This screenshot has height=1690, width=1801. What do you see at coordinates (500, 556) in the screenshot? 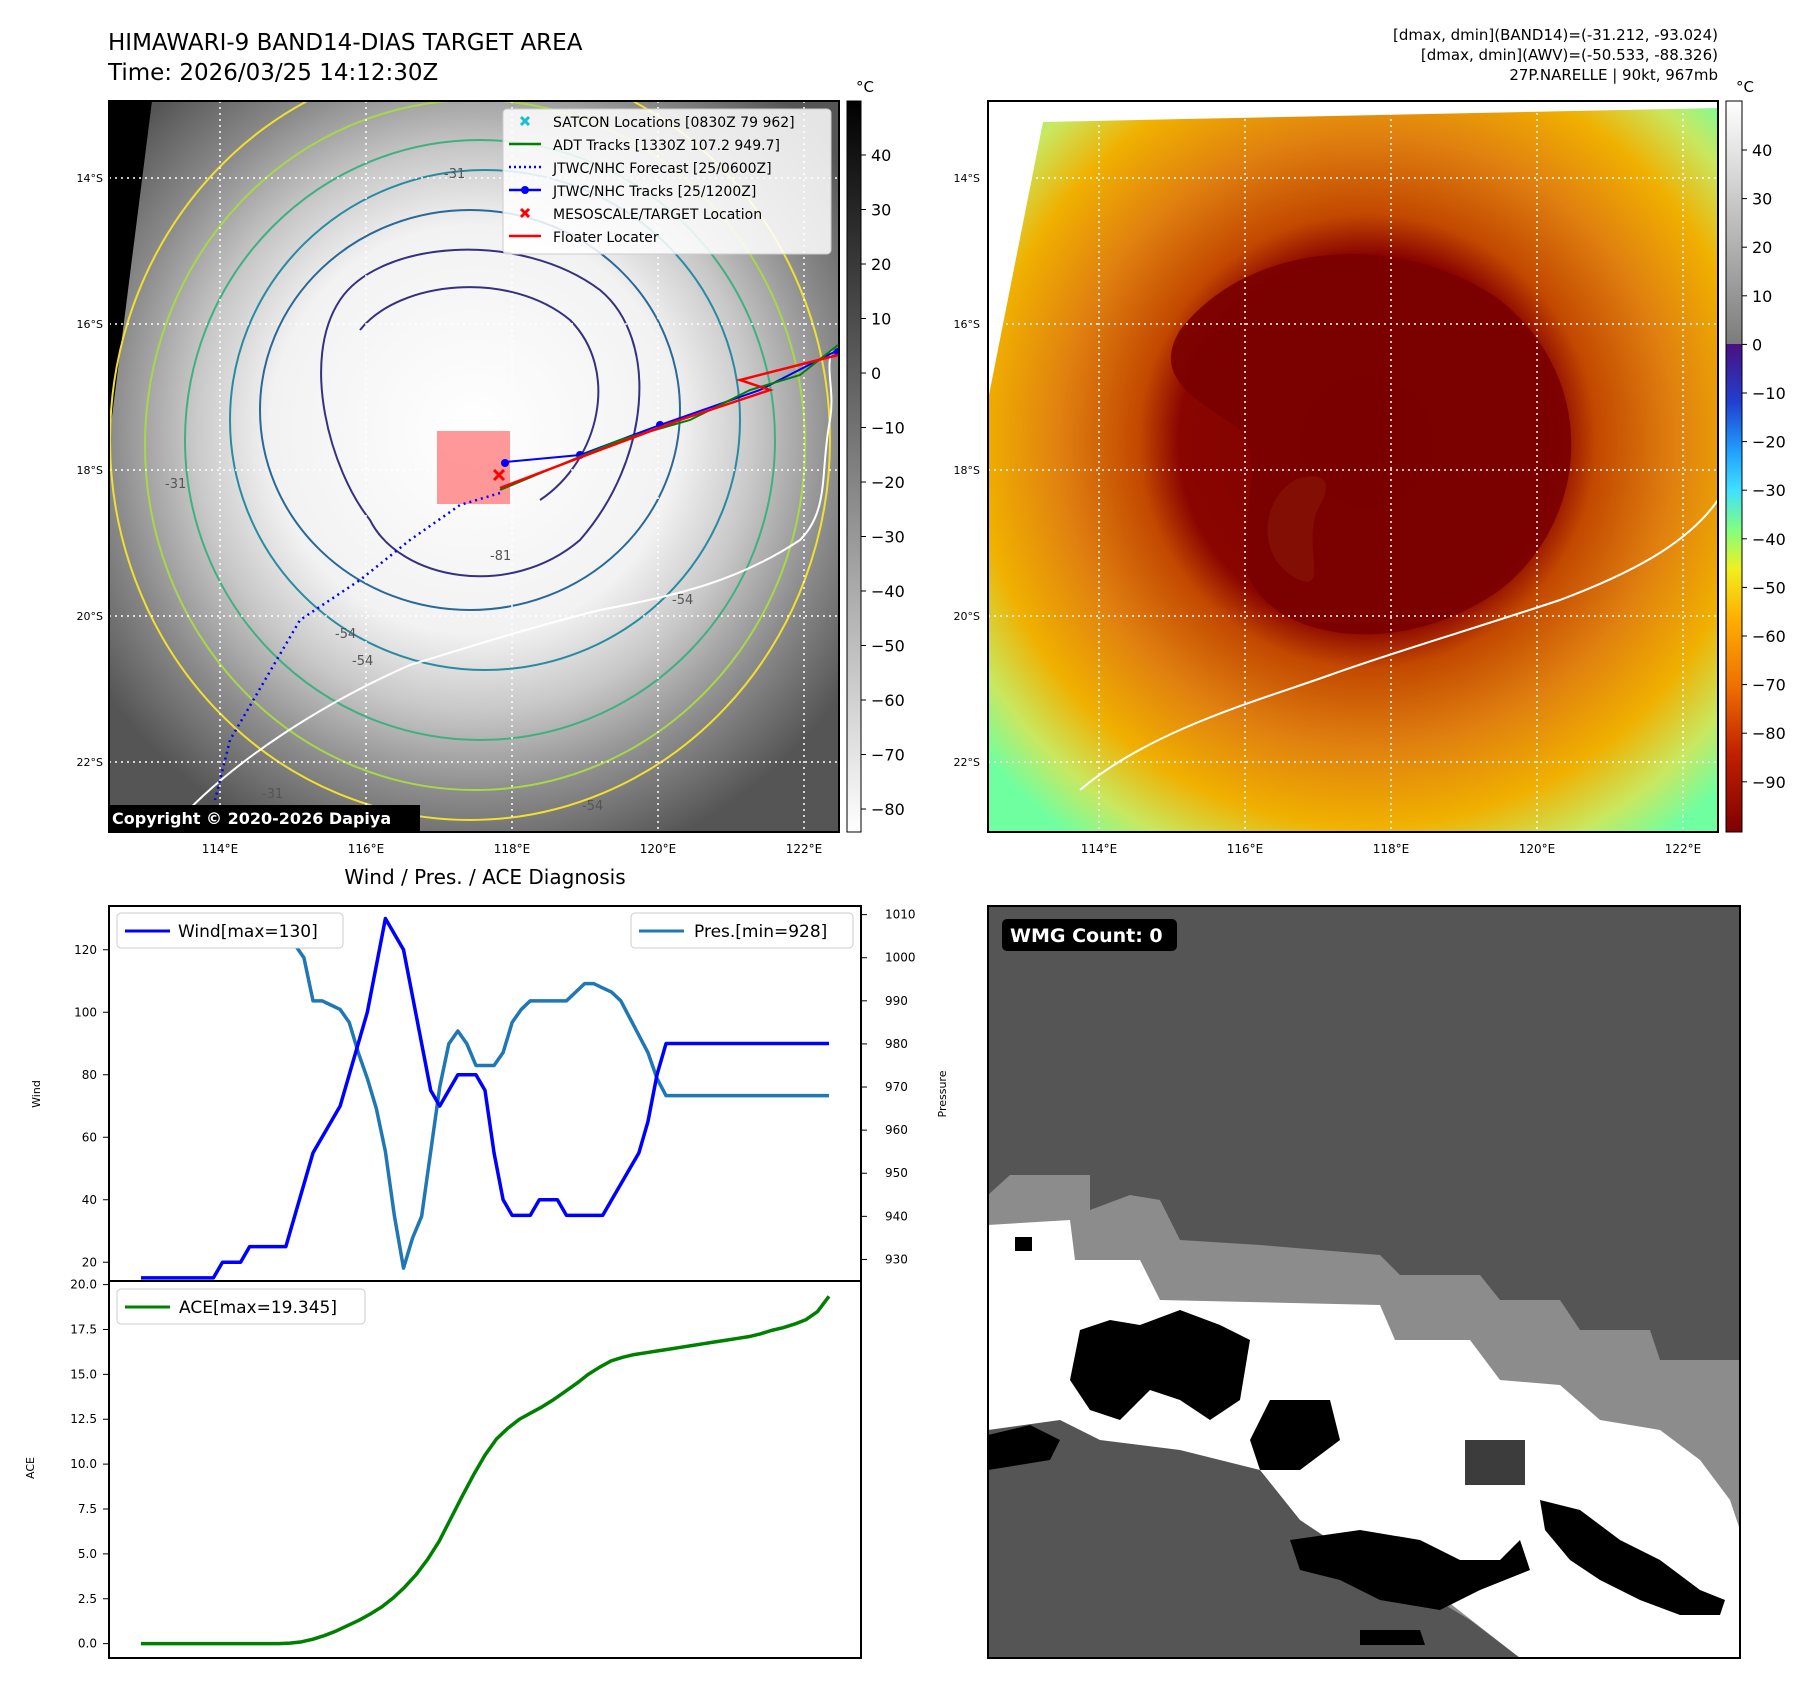
I see `contour-label-3: -81` at bounding box center [500, 556].